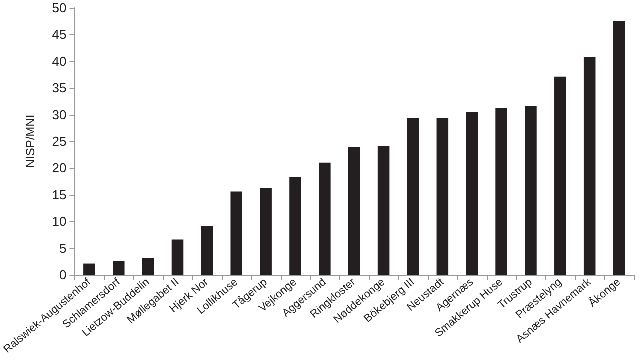 The width and height of the screenshot is (640, 364). I want to click on y-tick-label: 10, so click(59, 222).